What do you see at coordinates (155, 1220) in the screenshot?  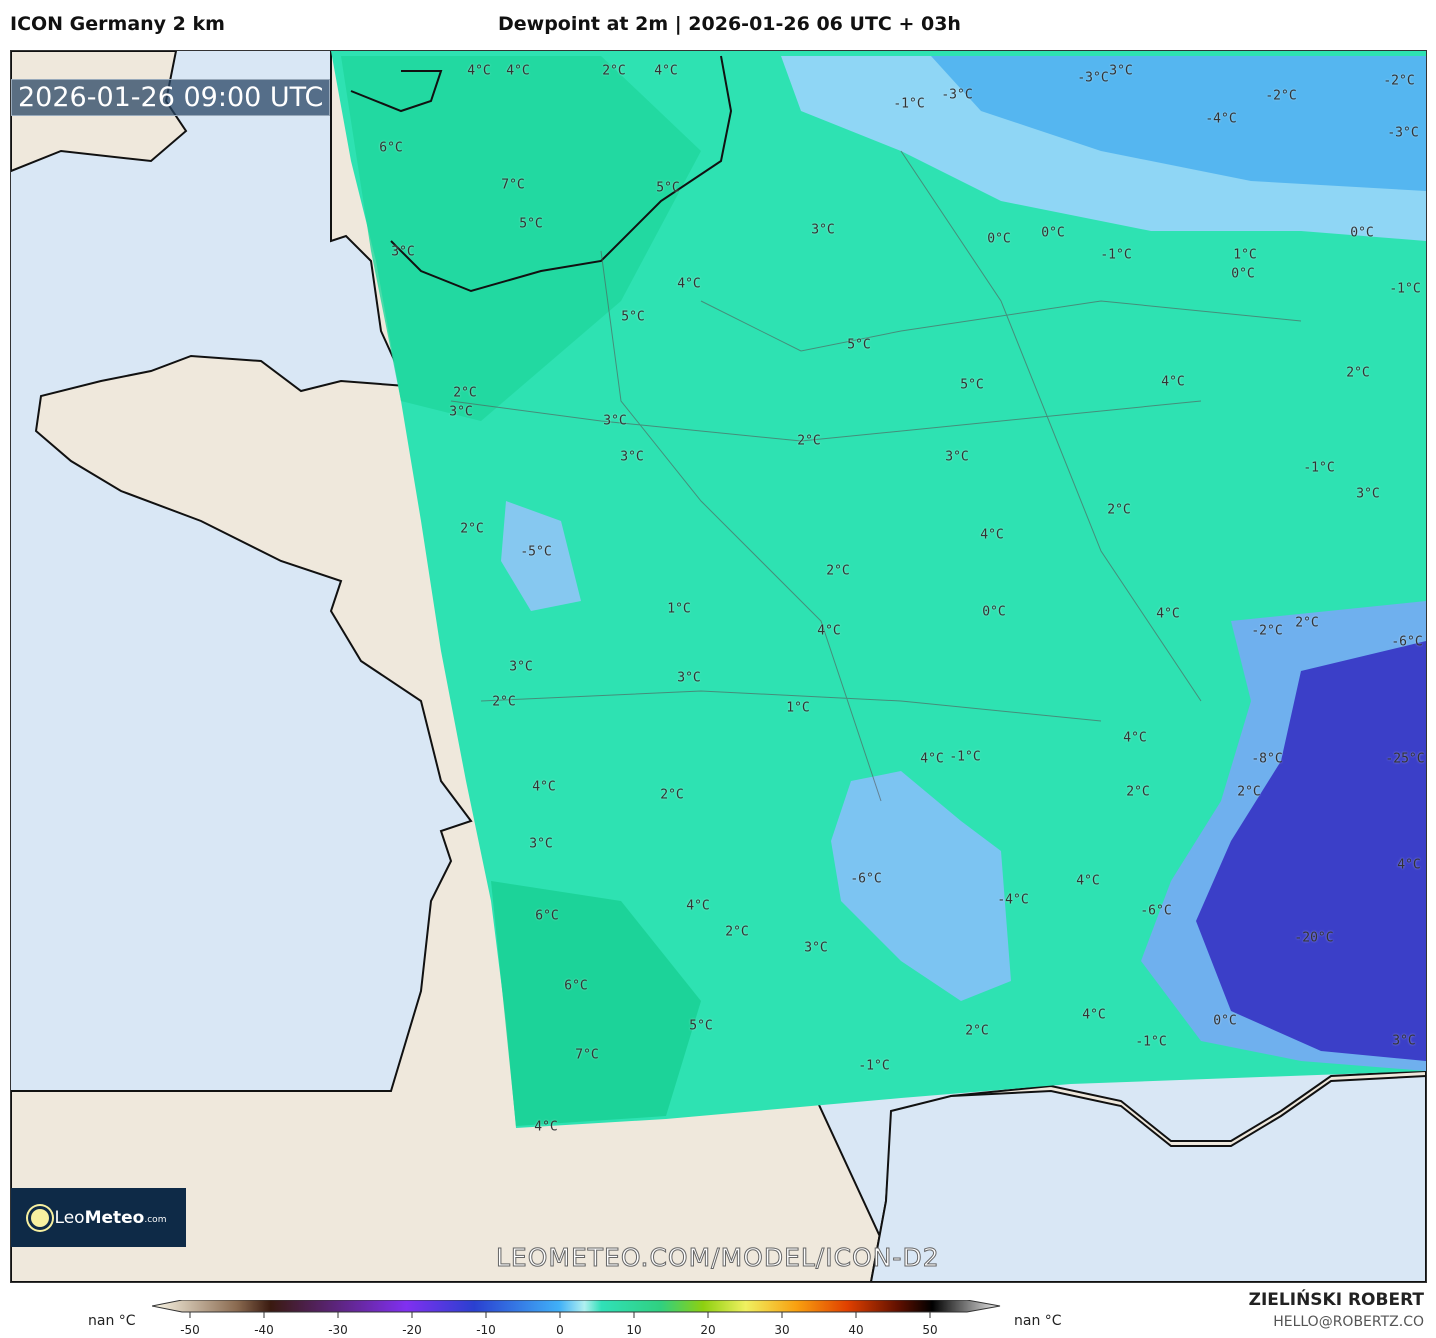 I see `logo-suffix: .com` at bounding box center [155, 1220].